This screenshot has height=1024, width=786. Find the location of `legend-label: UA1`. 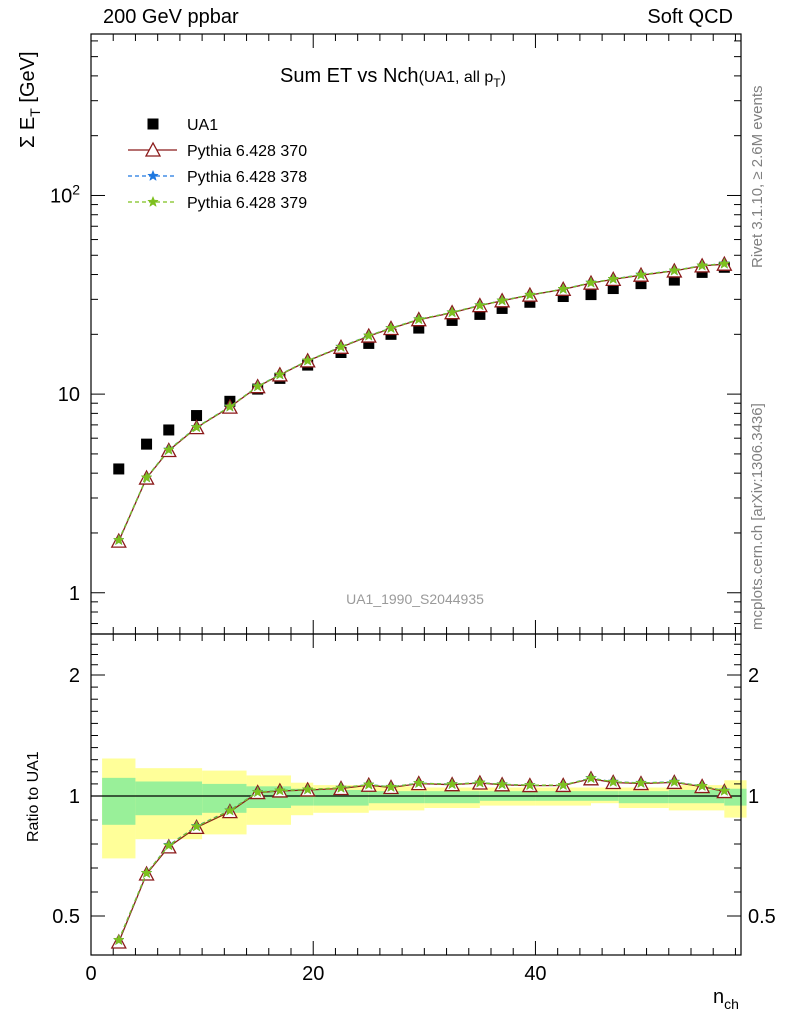

legend-label: UA1 is located at coordinates (202, 125).